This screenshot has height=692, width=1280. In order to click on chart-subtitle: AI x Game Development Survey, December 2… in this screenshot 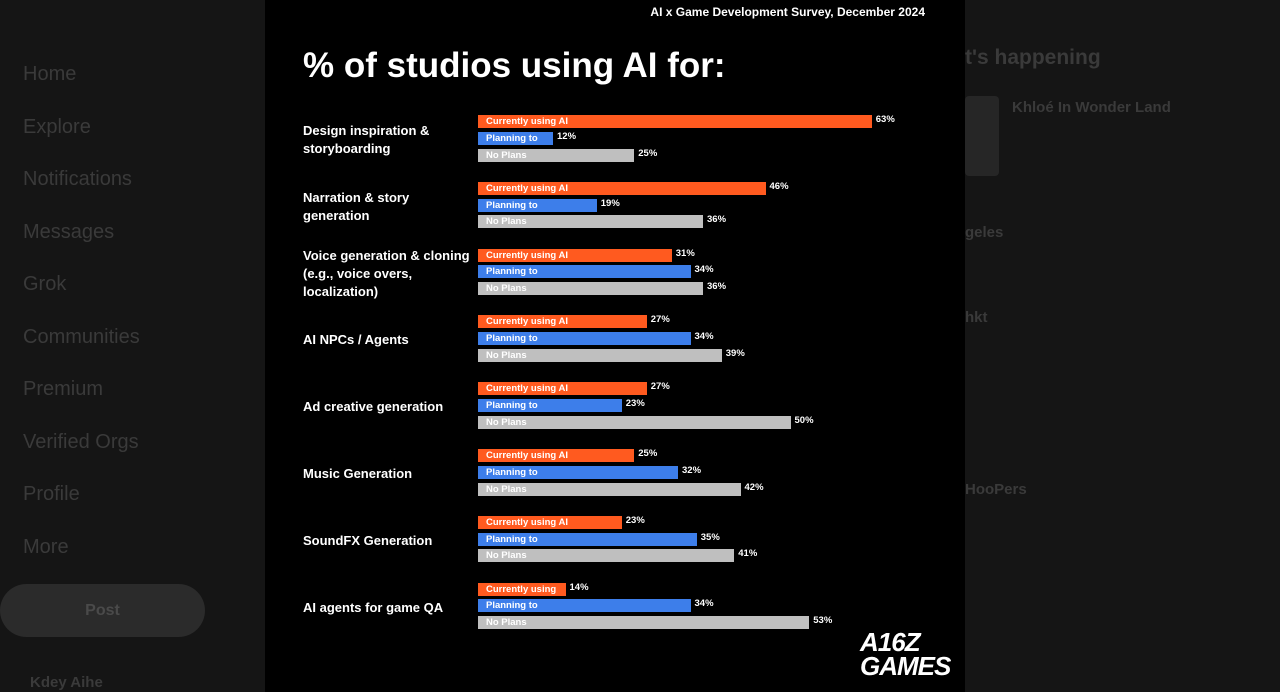, I will do `click(787, 12)`.